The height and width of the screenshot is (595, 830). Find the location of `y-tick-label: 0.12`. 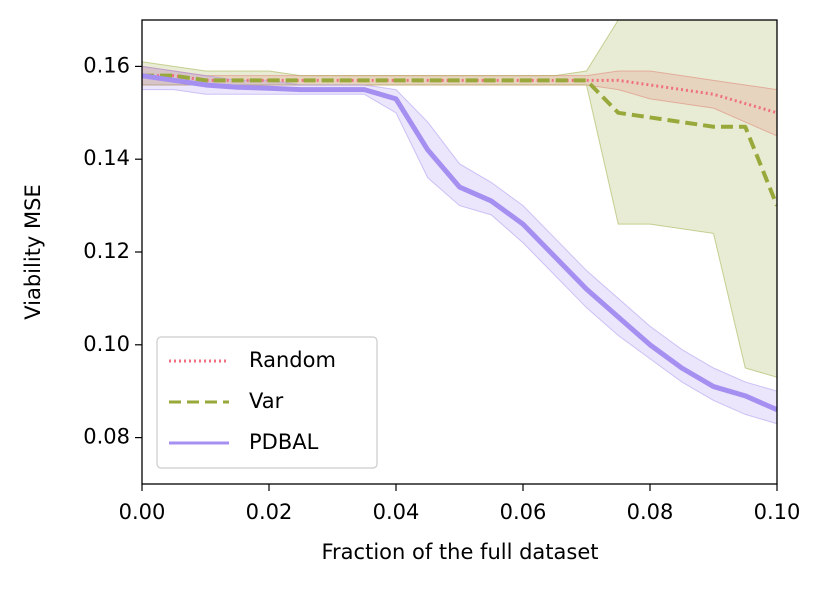

y-tick-label: 0.12 is located at coordinates (106, 251).